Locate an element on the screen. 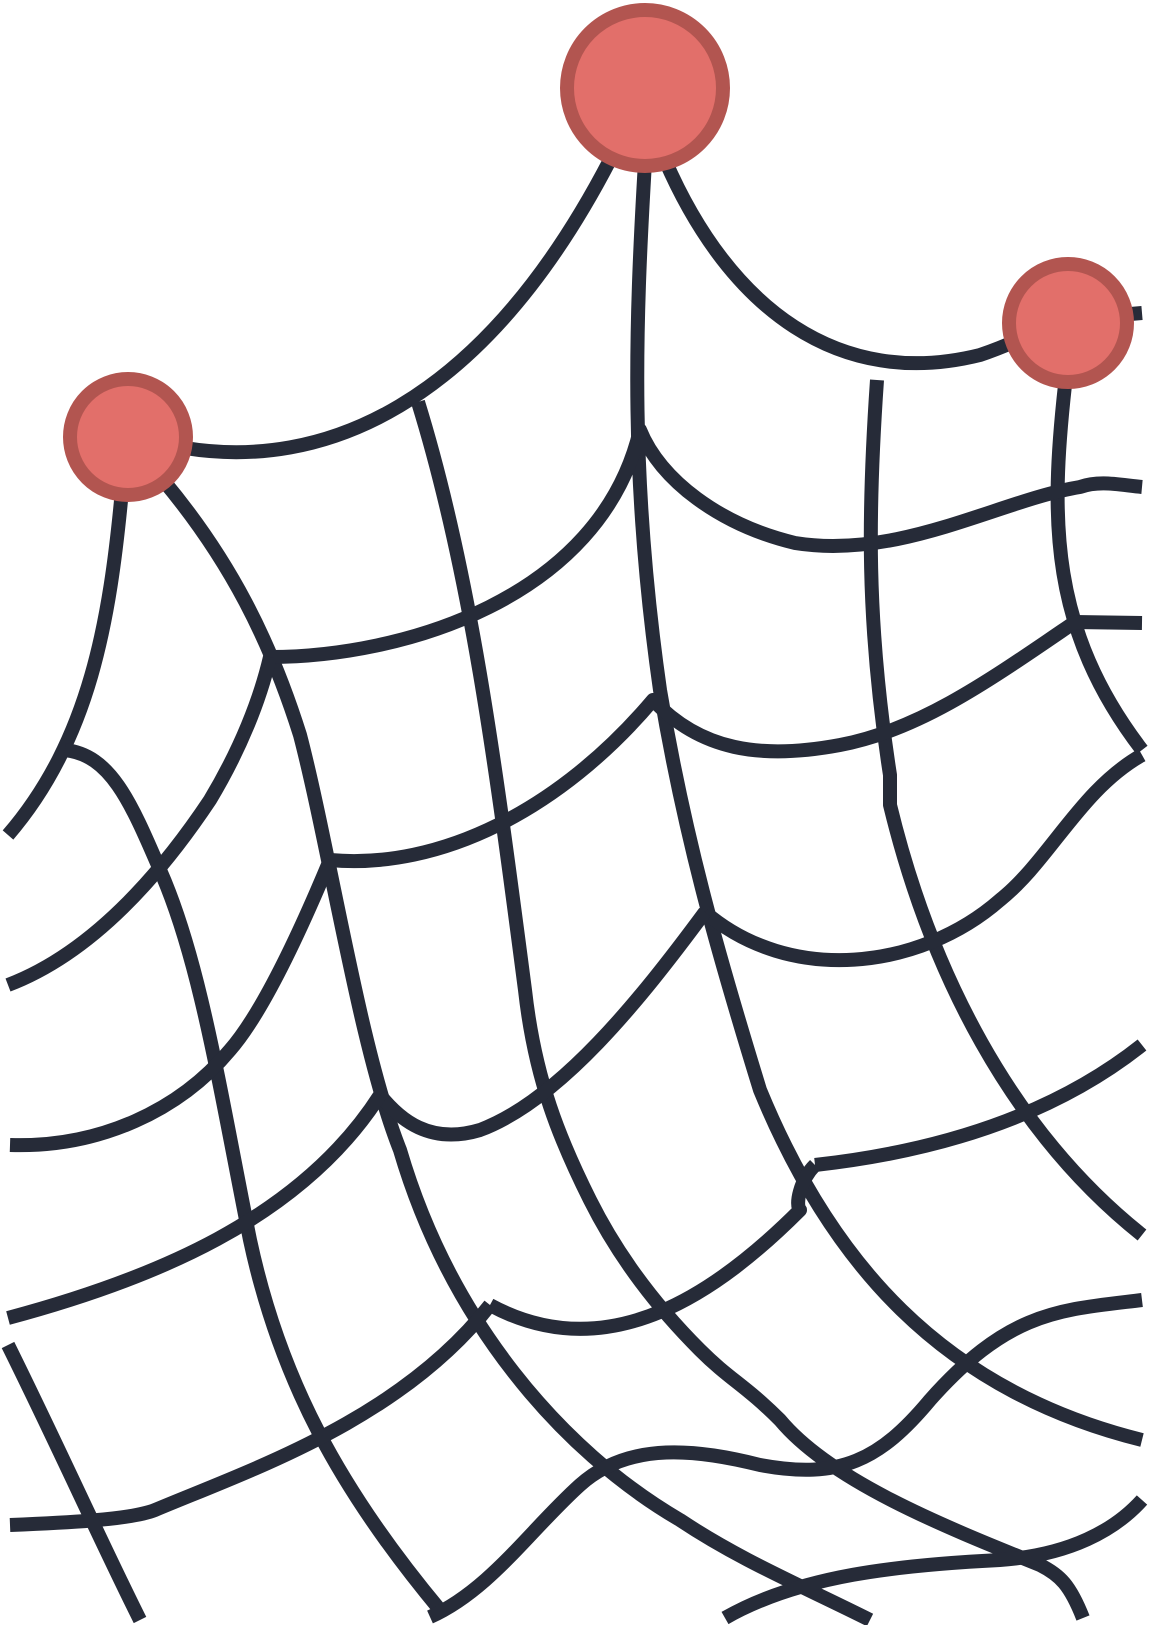 This screenshot has height=1625, width=1149. radial-strand-far-right is located at coordinates (1099, 569).